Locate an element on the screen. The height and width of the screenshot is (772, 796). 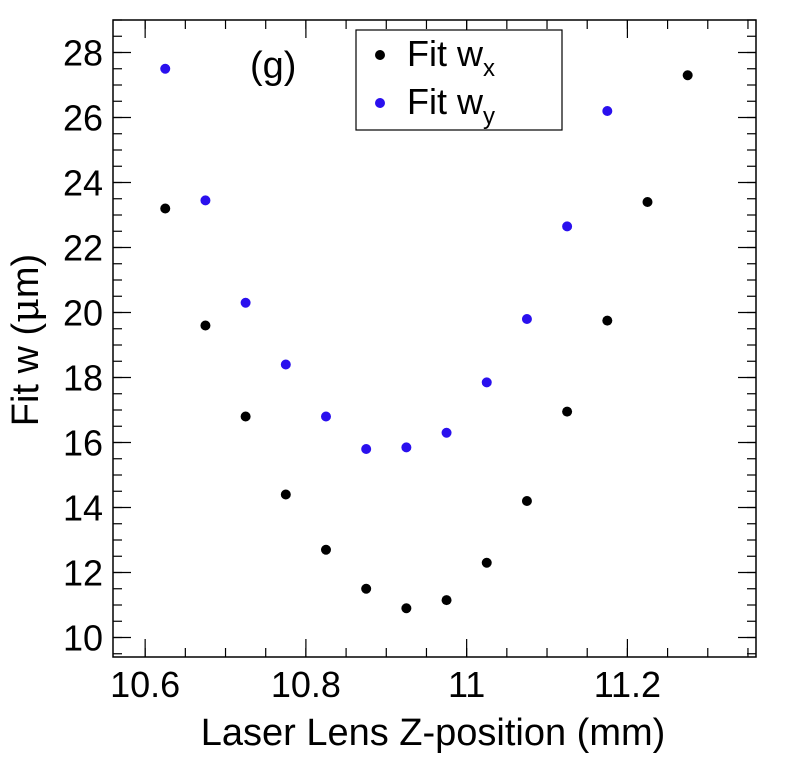
x-tick-label: 11 is located at coordinates (466, 684).